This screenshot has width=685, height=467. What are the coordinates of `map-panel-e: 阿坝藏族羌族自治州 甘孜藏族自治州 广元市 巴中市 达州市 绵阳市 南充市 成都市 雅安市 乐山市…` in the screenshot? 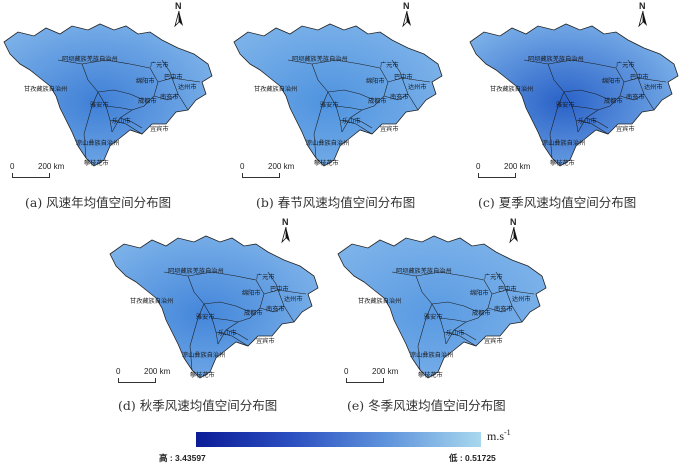 It's located at (442, 308).